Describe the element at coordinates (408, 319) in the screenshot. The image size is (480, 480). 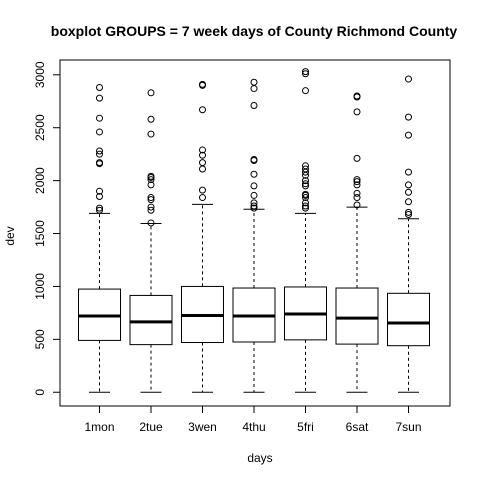
I see `box-7sun` at that location.